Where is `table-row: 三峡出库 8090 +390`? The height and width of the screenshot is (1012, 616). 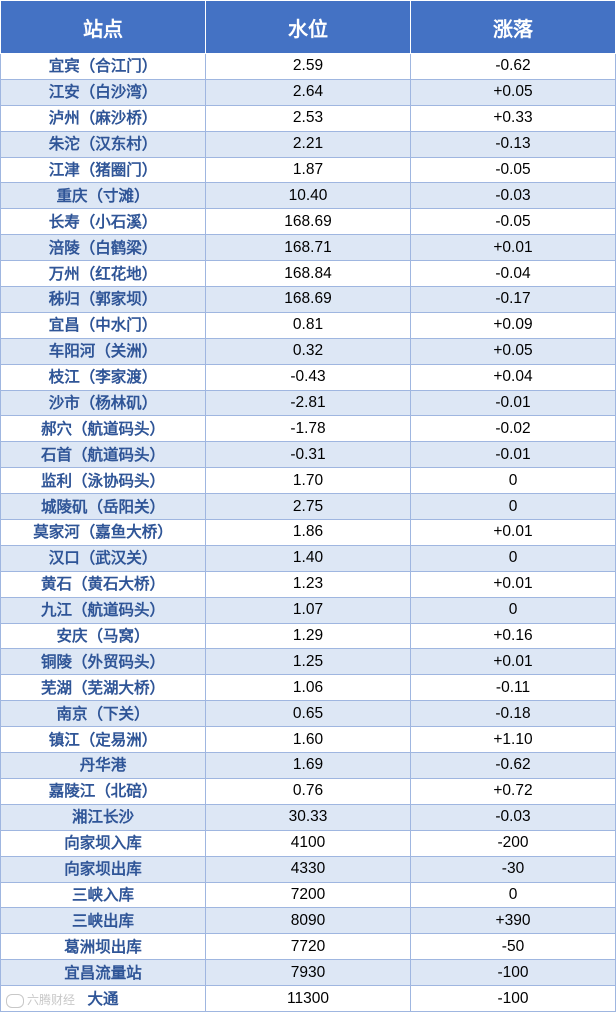
table-row: 三峡出库 8090 +390 is located at coordinates (308, 921).